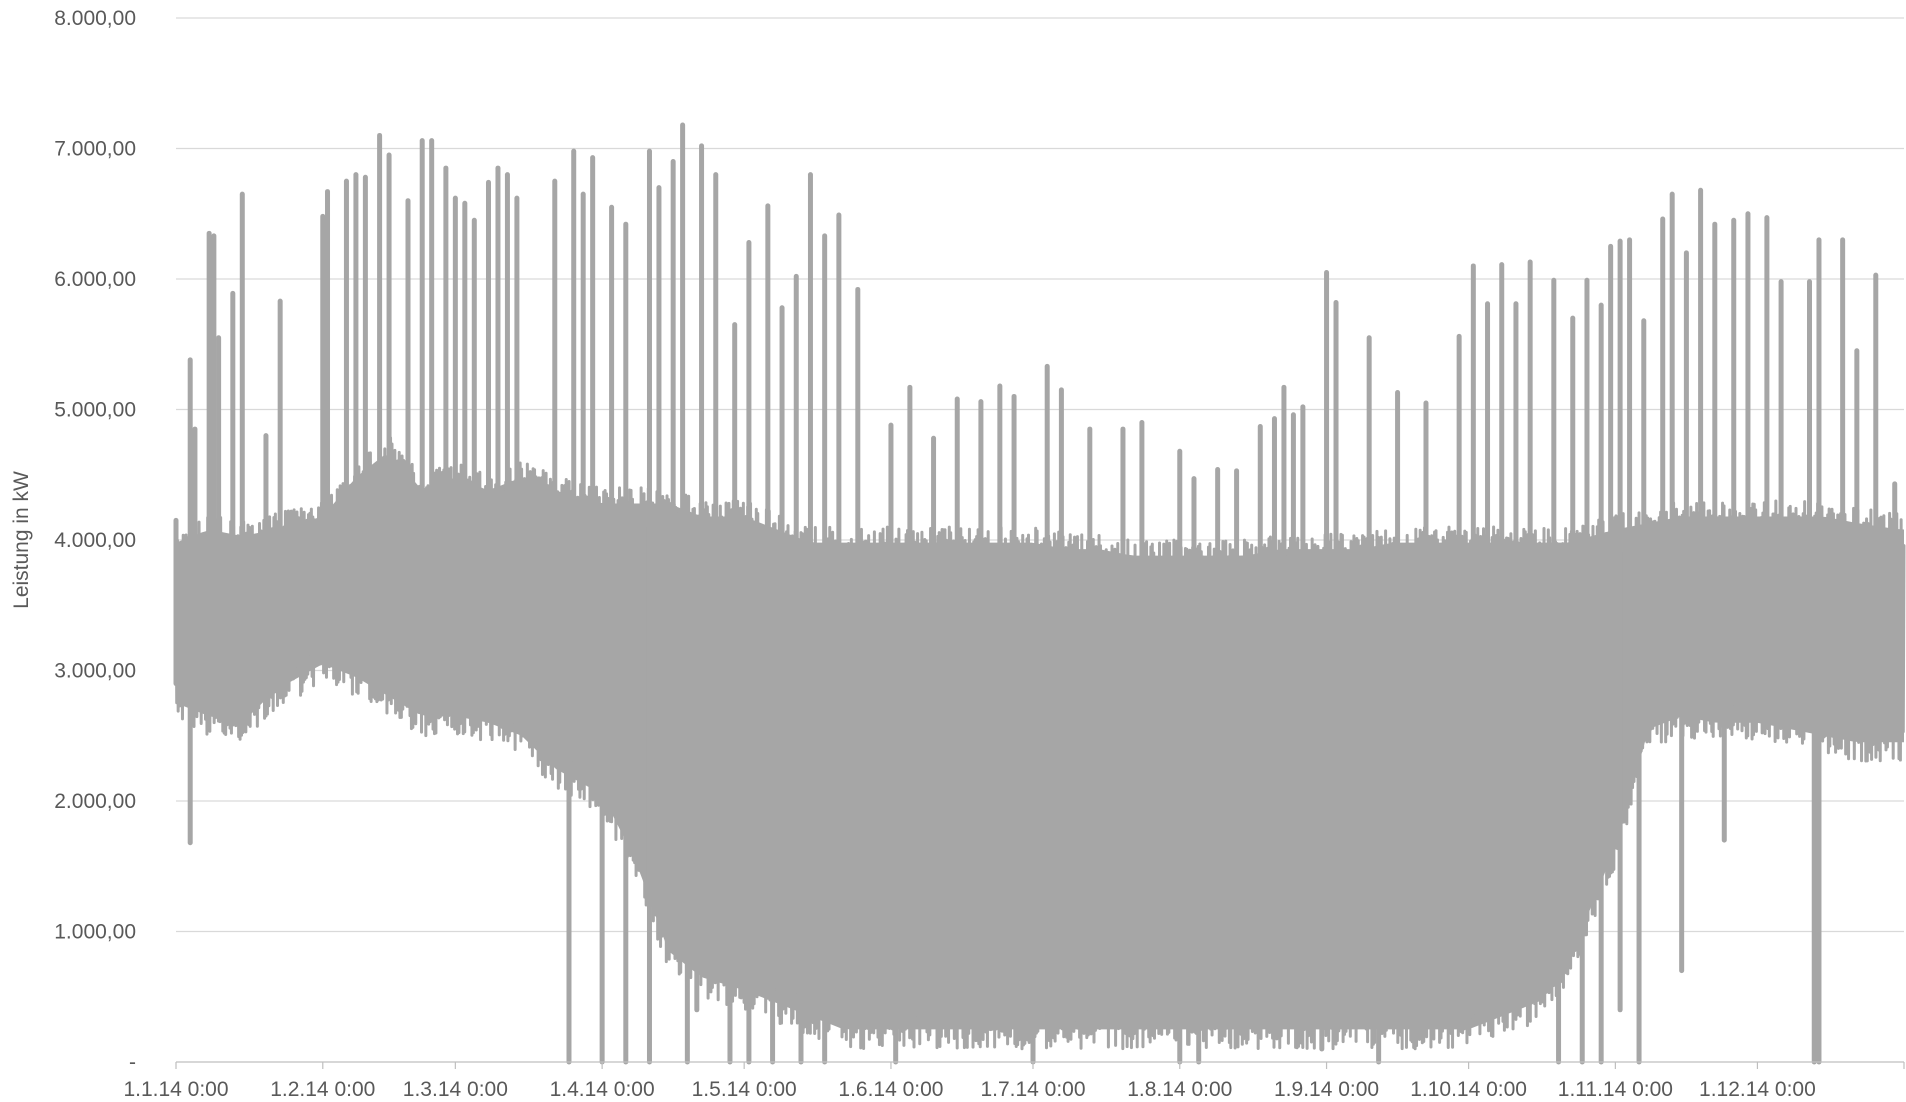 Image resolution: width=1906 pixels, height=1102 pixels. Describe the element at coordinates (95, 801) in the screenshot. I see `y-tick-label: 2.000,00` at that location.